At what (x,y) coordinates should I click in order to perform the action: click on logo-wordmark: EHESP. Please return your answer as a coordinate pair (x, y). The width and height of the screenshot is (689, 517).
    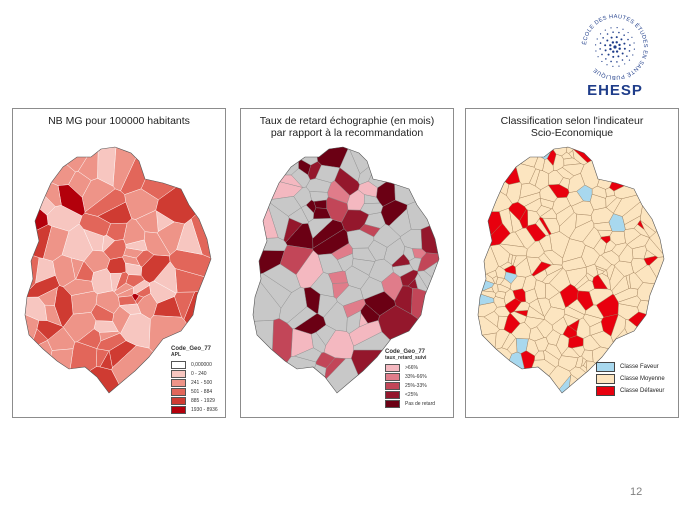
    Looking at the image, I should click on (615, 90).